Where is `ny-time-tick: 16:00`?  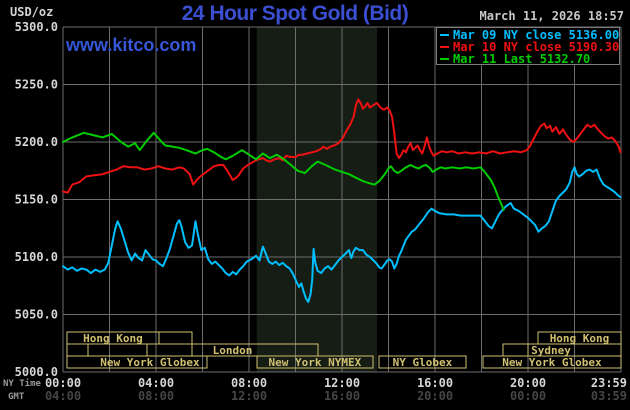
ny-time-tick: 16:00 is located at coordinates (435, 383).